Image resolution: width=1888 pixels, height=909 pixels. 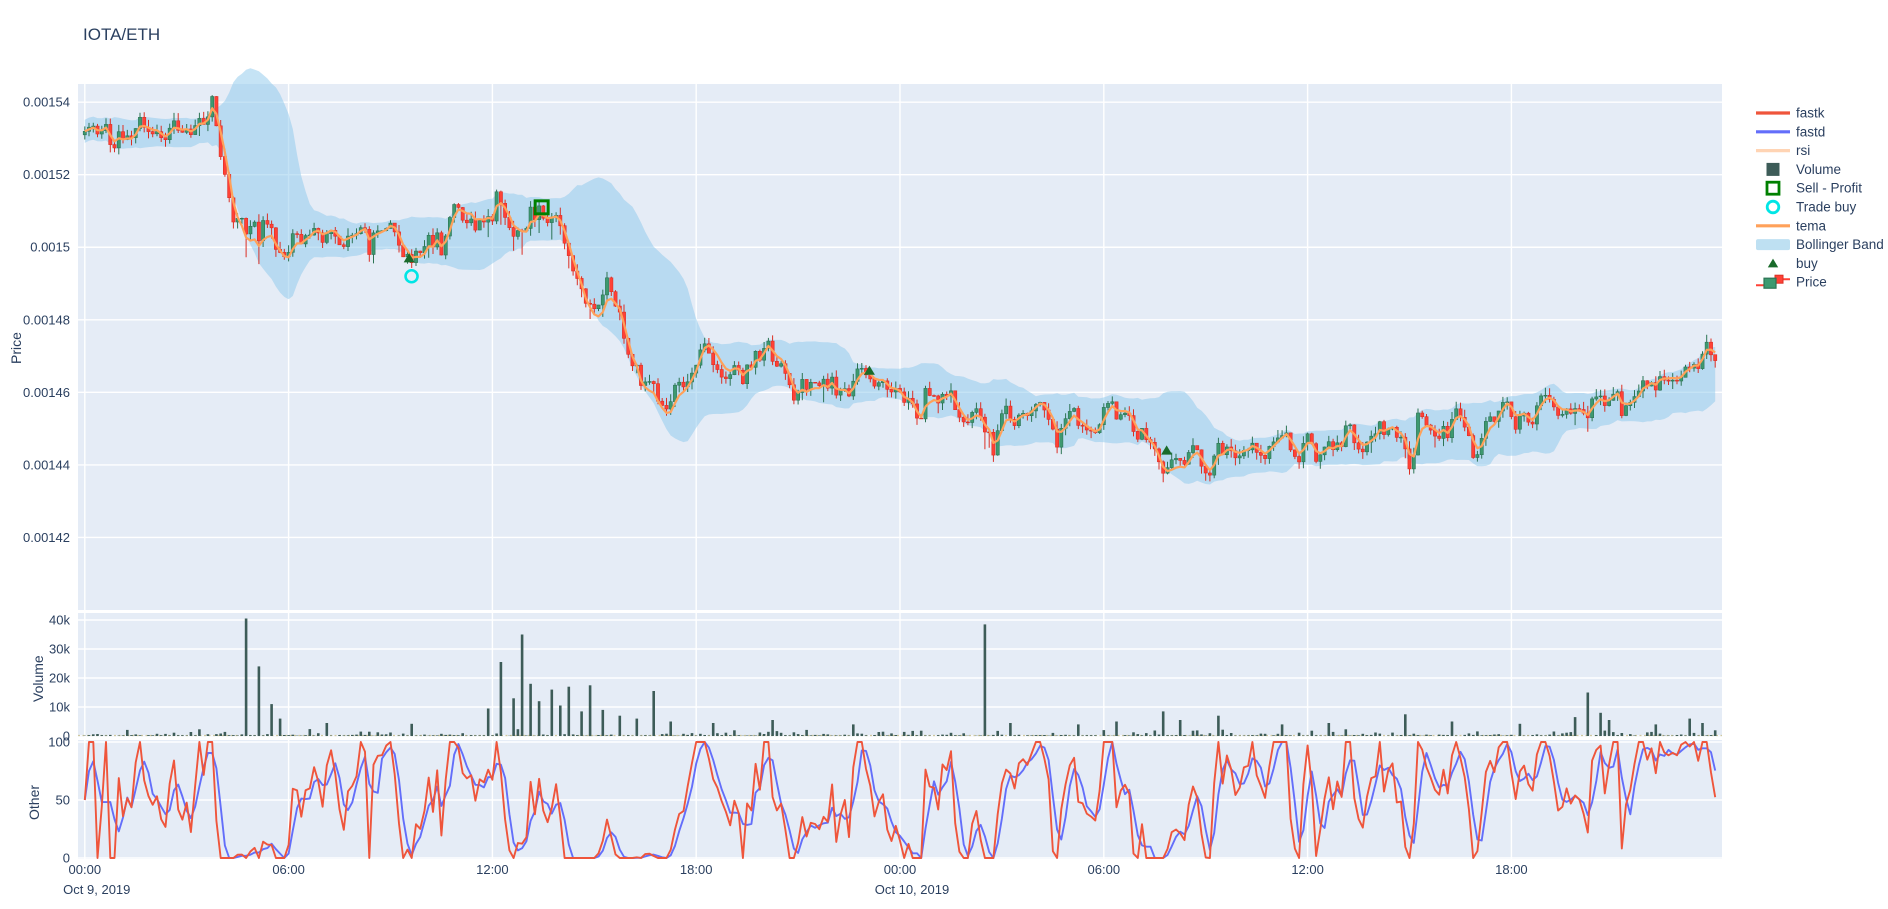 I want to click on svg-text: rsi, so click(x=1803, y=150).